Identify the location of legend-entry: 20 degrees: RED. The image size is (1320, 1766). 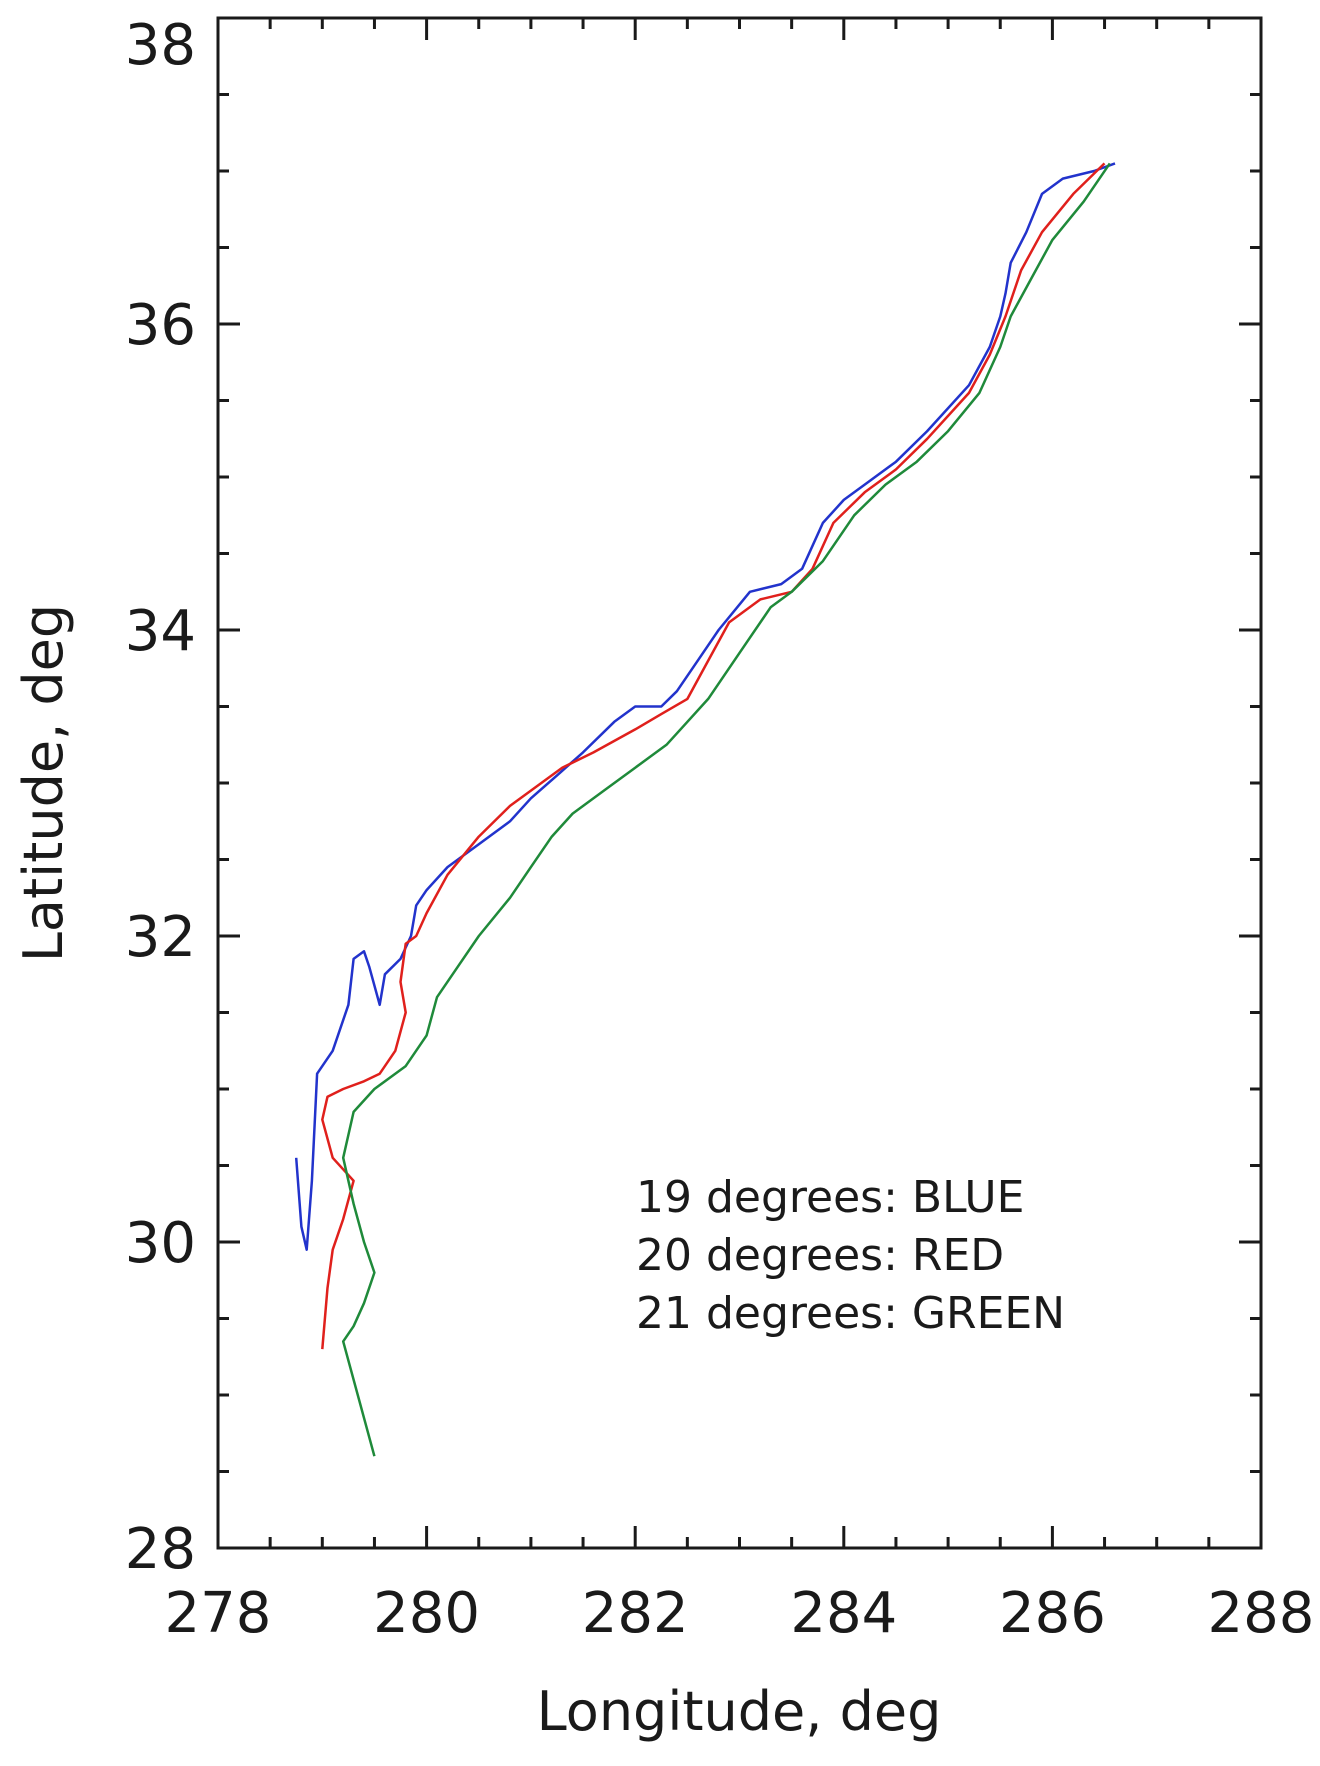
(820, 1255).